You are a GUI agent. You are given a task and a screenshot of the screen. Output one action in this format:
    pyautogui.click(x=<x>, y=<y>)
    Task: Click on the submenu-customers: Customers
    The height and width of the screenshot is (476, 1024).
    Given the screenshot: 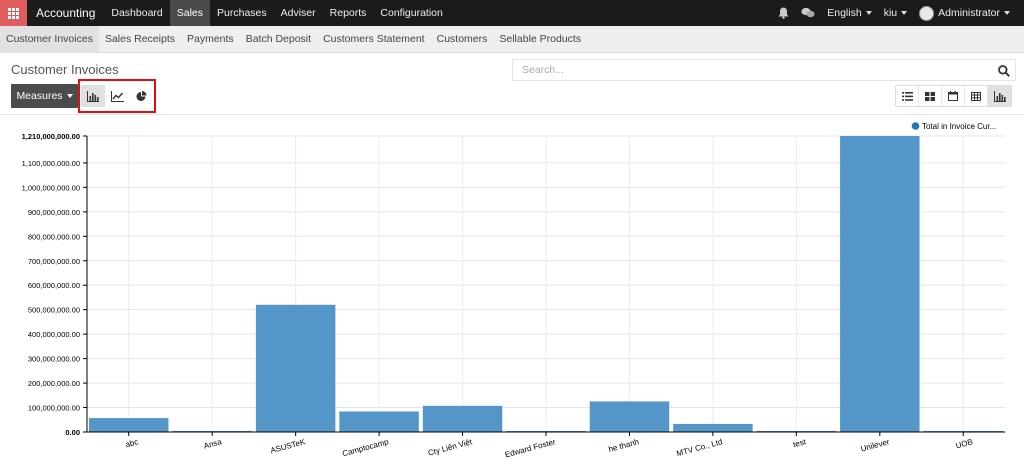 What is the action you would take?
    pyautogui.click(x=462, y=38)
    